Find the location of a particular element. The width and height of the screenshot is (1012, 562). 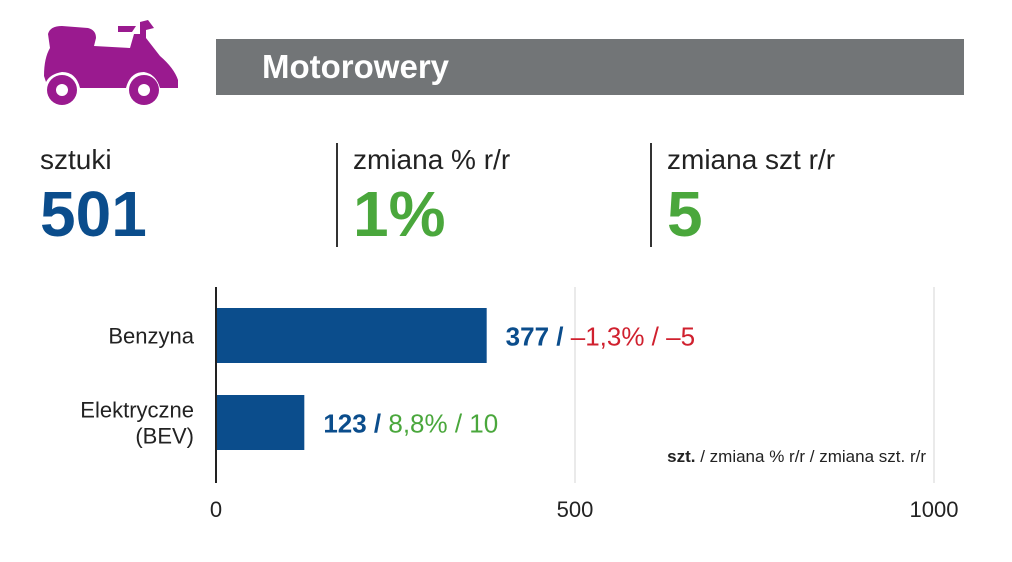

legend-note: szt. / zmiana % r/r / zmiana szt. r/r is located at coordinates (796, 456).